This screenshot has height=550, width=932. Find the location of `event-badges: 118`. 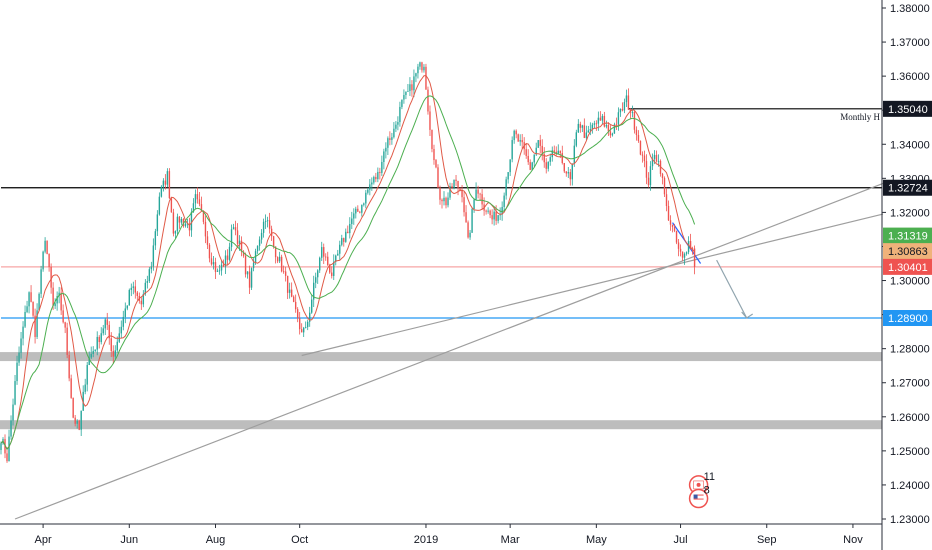

event-badges: 118 is located at coordinates (701, 490).